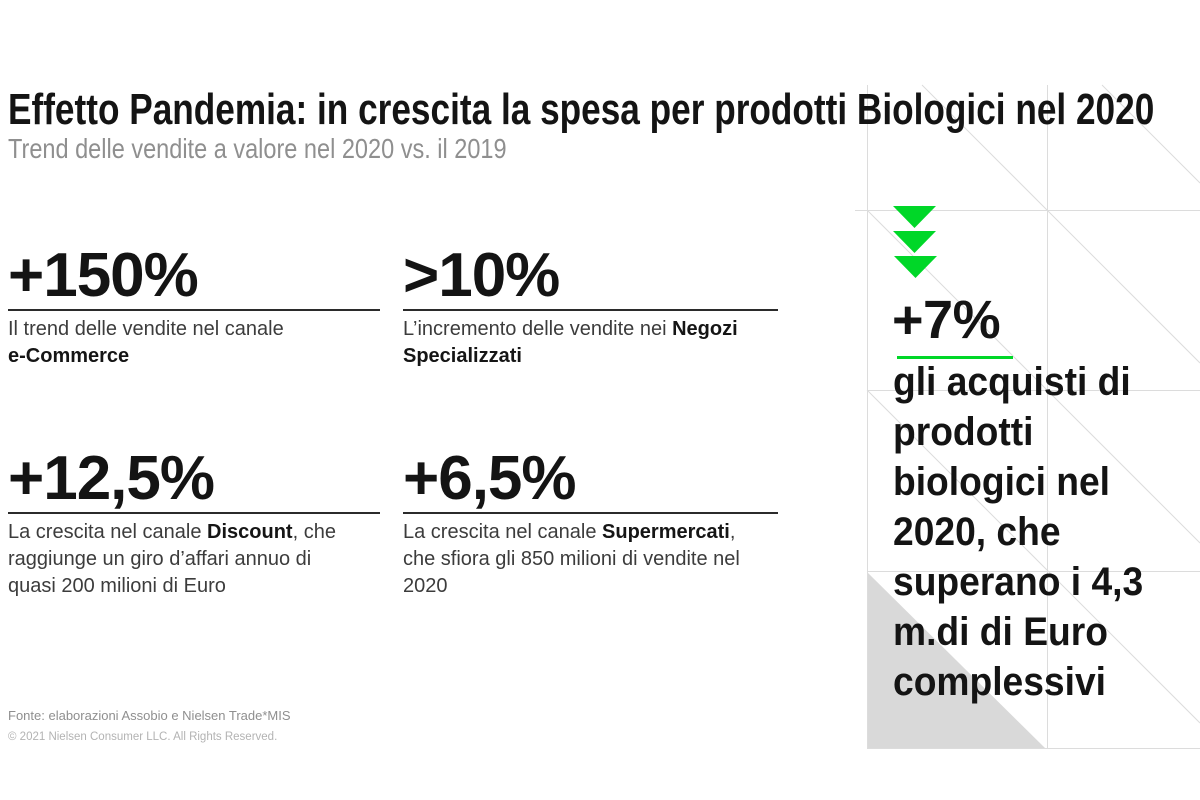  Describe the element at coordinates (103, 275) in the screenshot. I see `stat-value: +150%` at that location.